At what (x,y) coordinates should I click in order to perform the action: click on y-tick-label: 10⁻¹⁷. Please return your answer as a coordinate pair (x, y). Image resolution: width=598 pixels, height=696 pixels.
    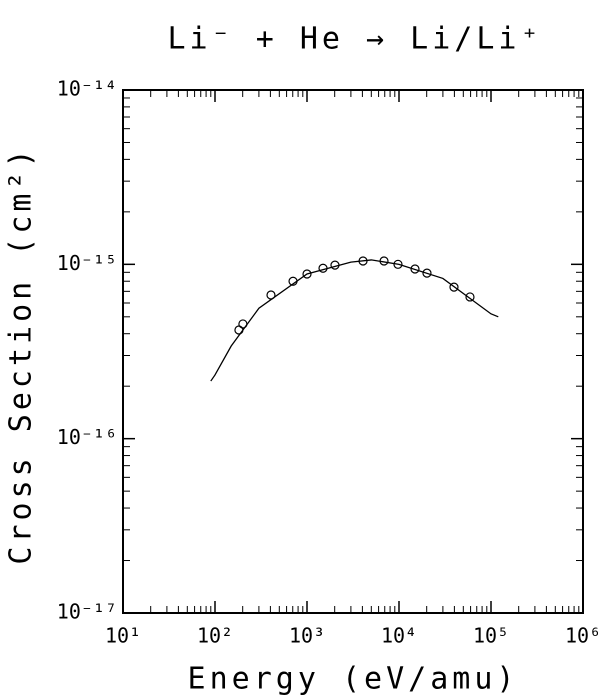
    Looking at the image, I should click on (87, 612).